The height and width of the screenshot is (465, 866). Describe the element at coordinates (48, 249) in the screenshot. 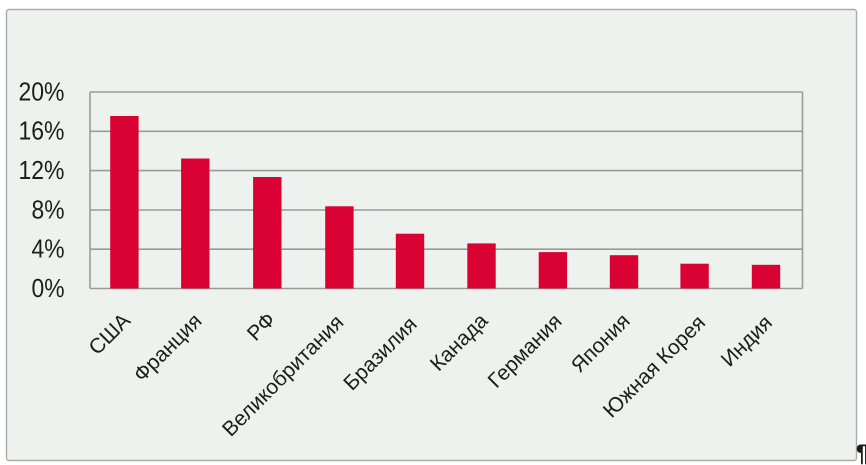

I see `svg-text: 4%` at that location.